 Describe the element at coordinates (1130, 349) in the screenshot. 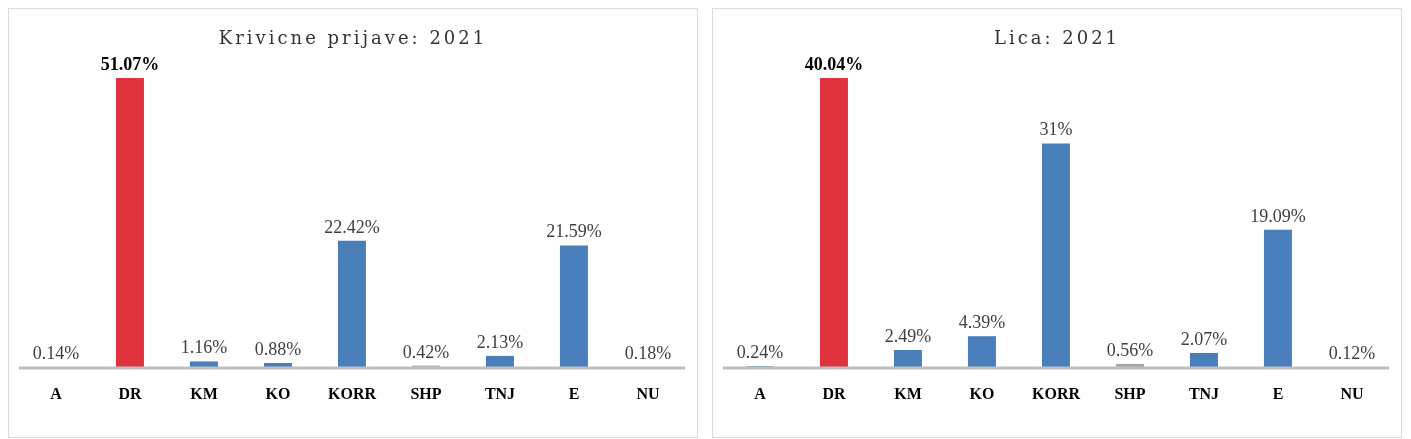

I see `data-label: 0.56%` at that location.